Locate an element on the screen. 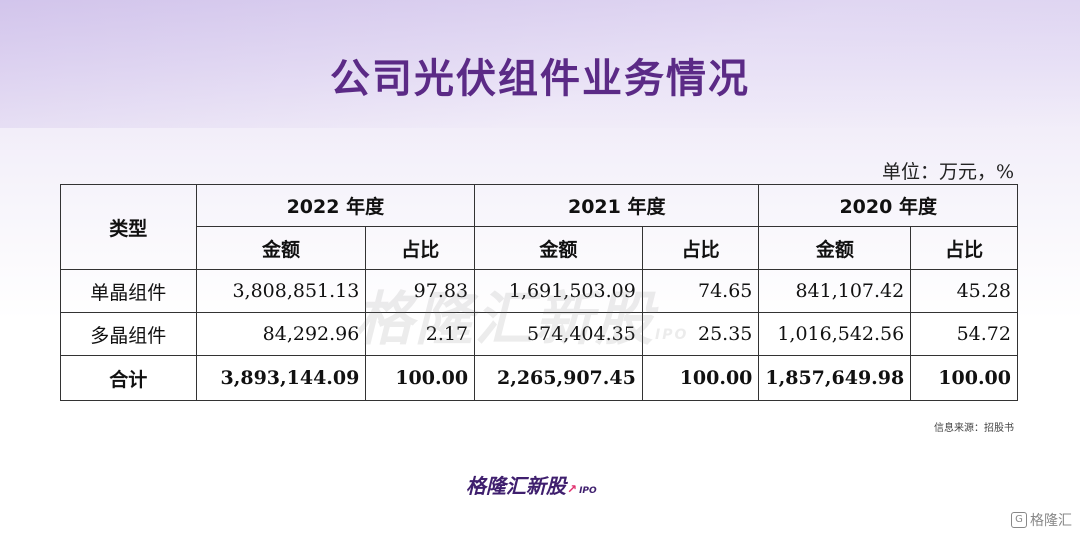 The width and height of the screenshot is (1080, 538). share-cell: 74.65 is located at coordinates (700, 291).